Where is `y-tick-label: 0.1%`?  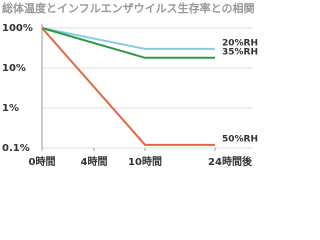 y-tick-label: 0.1% is located at coordinates (16, 148).